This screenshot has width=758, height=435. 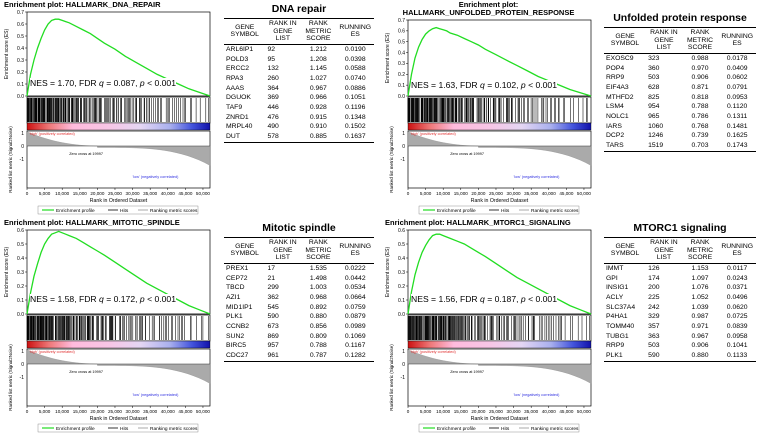 What do you see at coordinates (401, 53) in the screenshot?
I see `y-tick-label: 0.4` at bounding box center [401, 53].